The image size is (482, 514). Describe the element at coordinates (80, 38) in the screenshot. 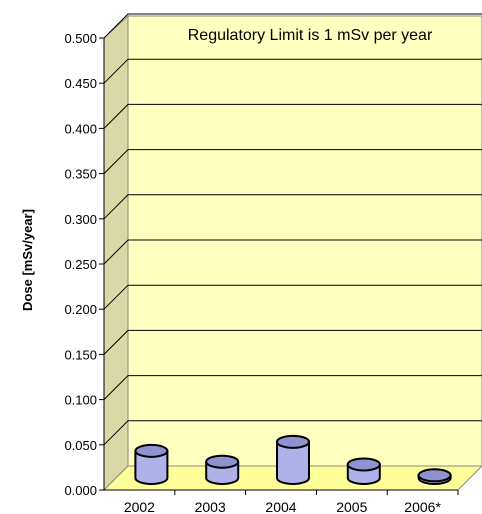

I see `y-tick-label: 0.500` at that location.